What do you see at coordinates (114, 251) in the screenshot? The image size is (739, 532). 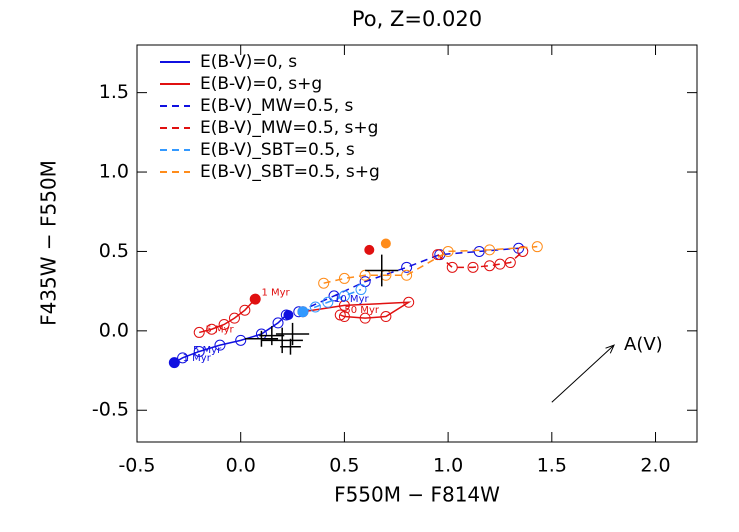 I see `y-tick-label: 0.5` at bounding box center [114, 251].